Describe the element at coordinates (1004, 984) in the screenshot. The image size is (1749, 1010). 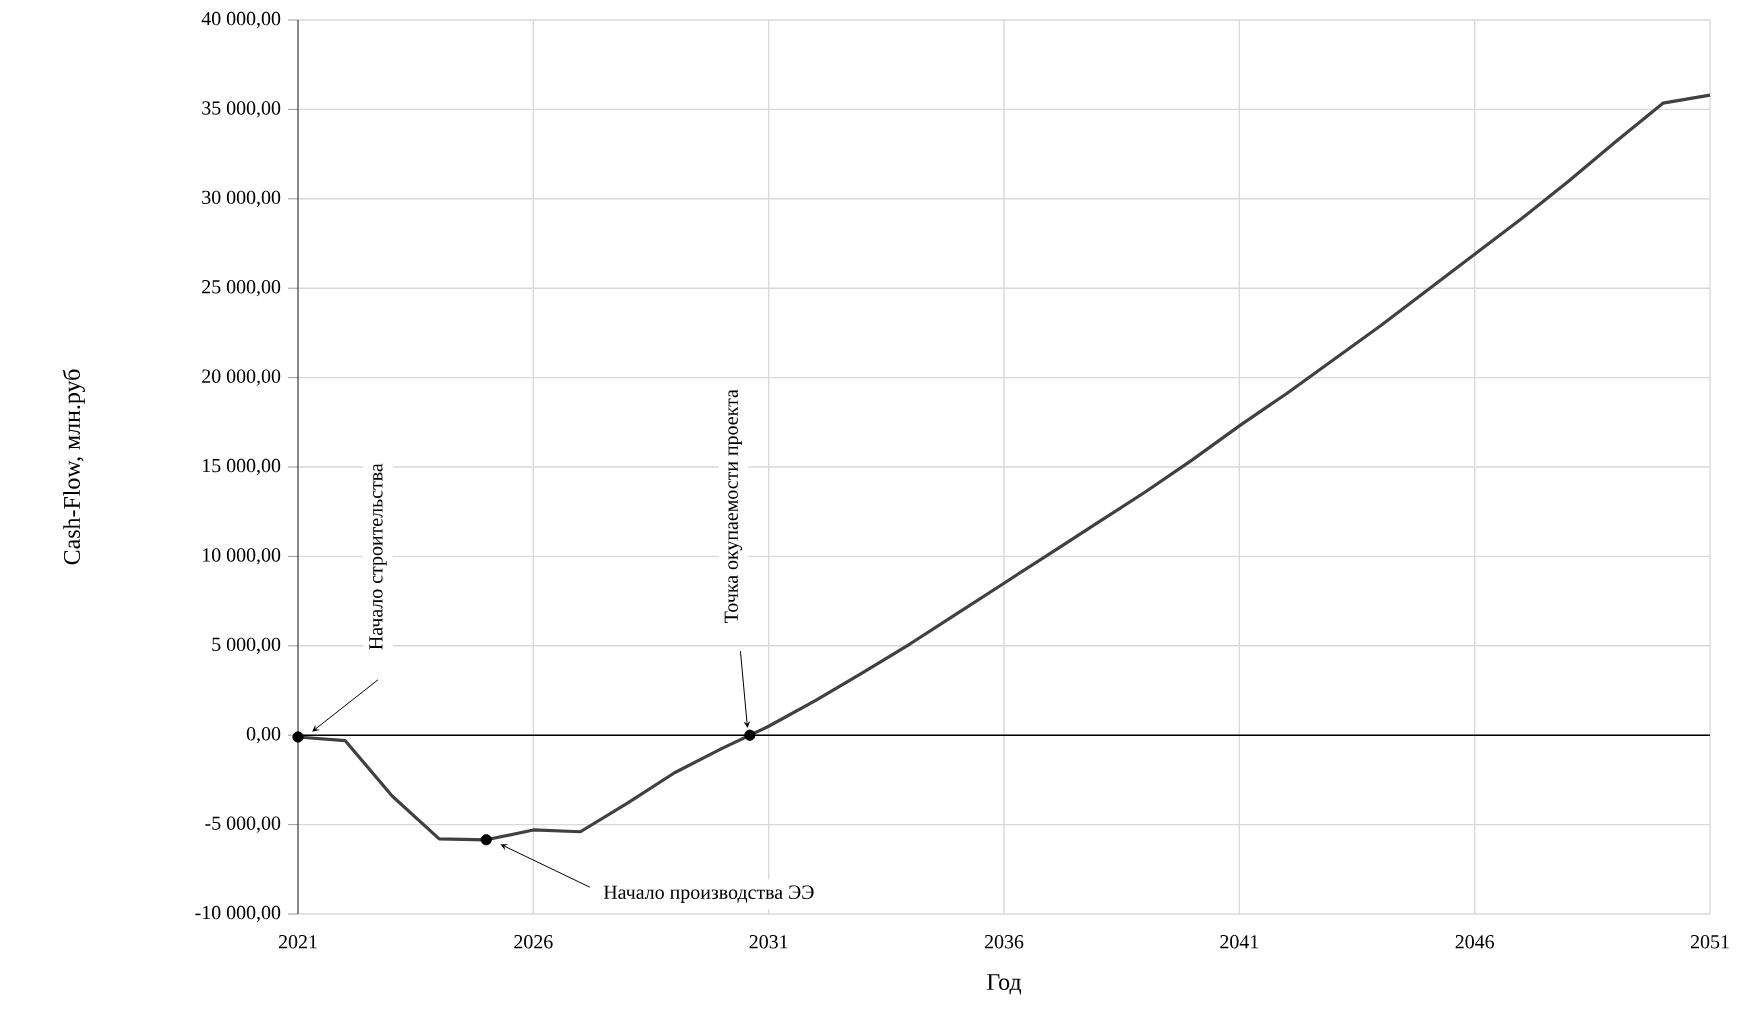
I see `x-axis-title: Год` at that location.